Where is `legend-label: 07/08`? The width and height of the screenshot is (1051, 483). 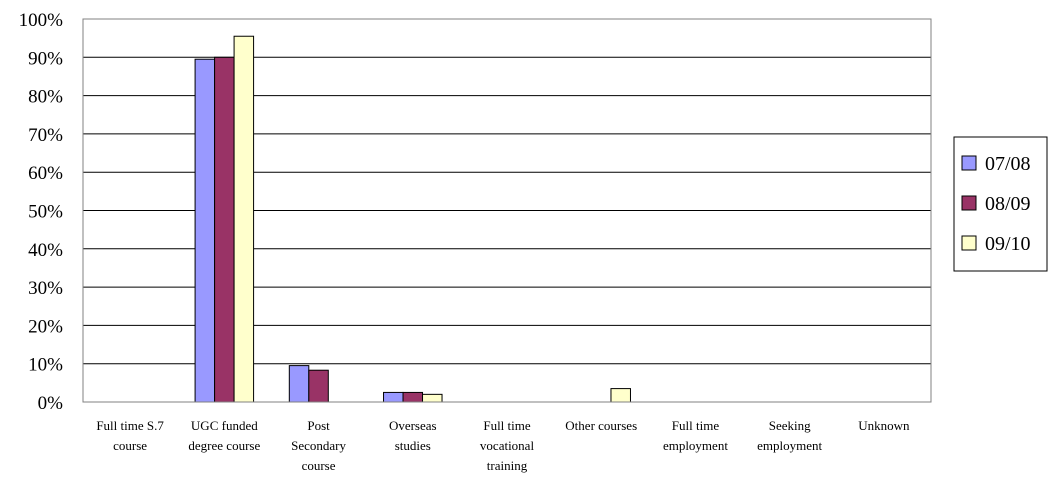
legend-label: 07/08 is located at coordinates (1008, 164).